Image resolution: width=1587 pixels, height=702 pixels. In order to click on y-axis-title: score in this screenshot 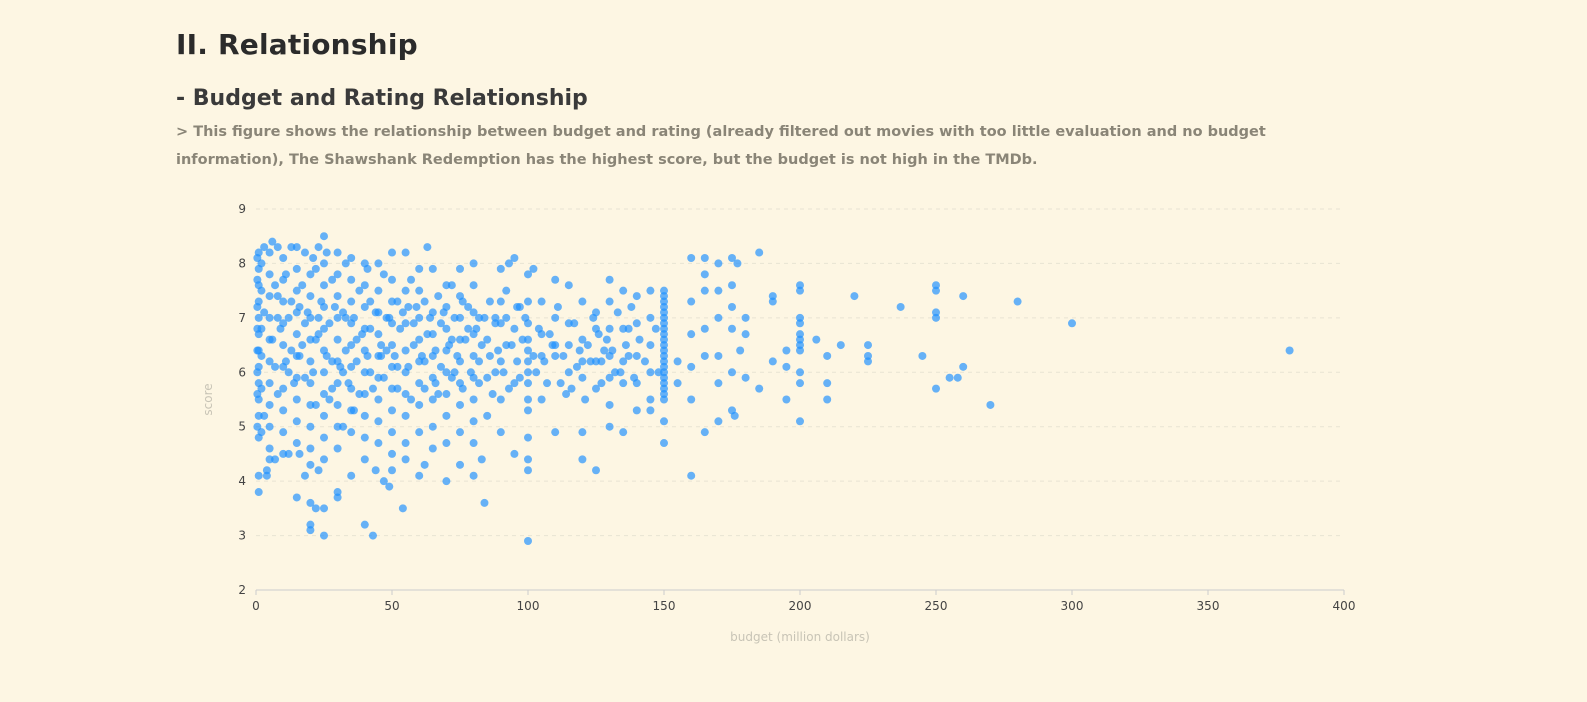, I will do `click(208, 399)`.